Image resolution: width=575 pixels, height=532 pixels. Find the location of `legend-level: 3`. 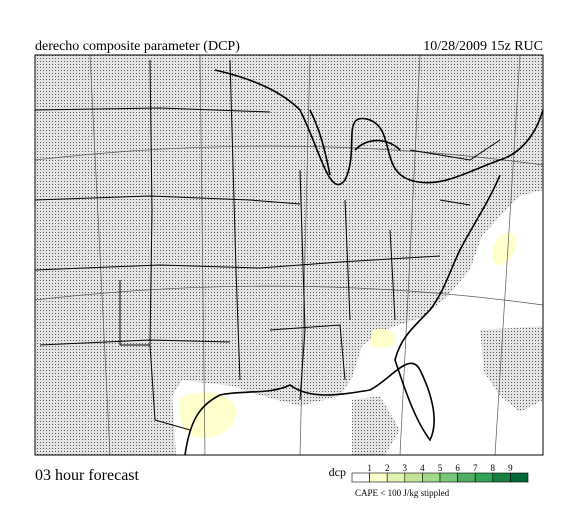

legend-level: 3 is located at coordinates (405, 468).